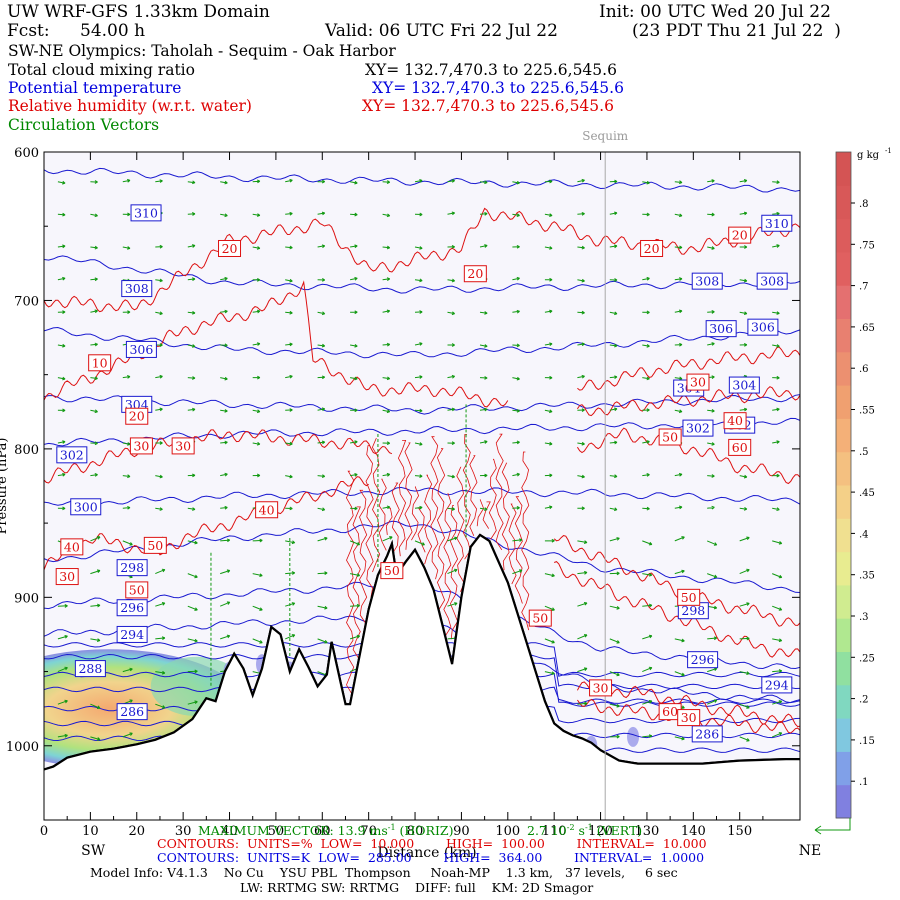  Describe the element at coordinates (721, 328) in the screenshot. I see `theta-label-6: 306` at that location.